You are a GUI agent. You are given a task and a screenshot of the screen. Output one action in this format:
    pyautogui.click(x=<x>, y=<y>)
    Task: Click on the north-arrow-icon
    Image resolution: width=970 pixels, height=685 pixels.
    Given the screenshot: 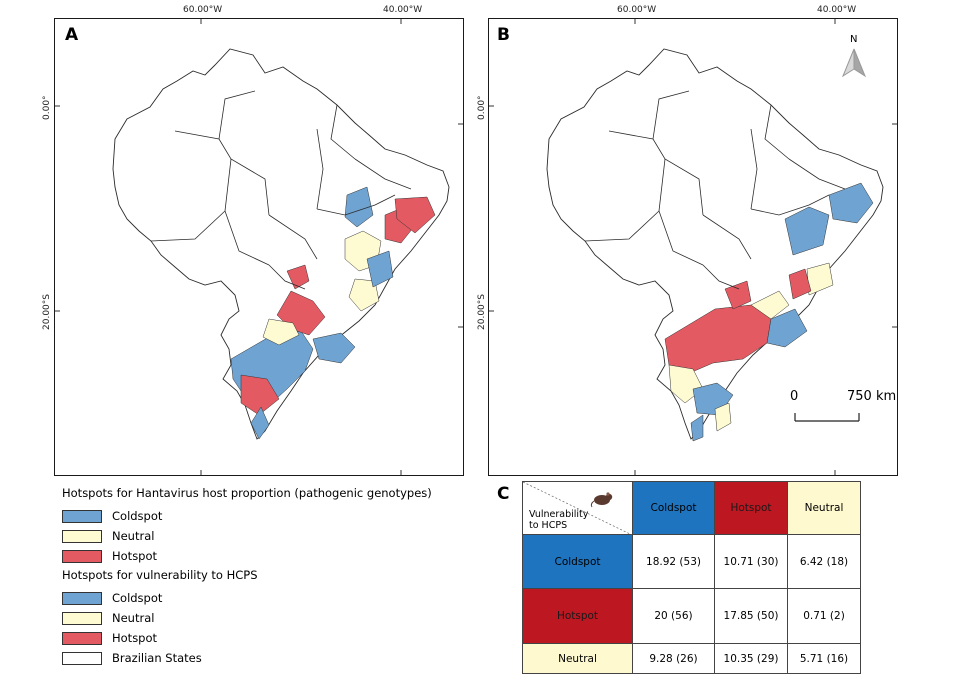 What is the action you would take?
    pyautogui.click(x=854, y=63)
    